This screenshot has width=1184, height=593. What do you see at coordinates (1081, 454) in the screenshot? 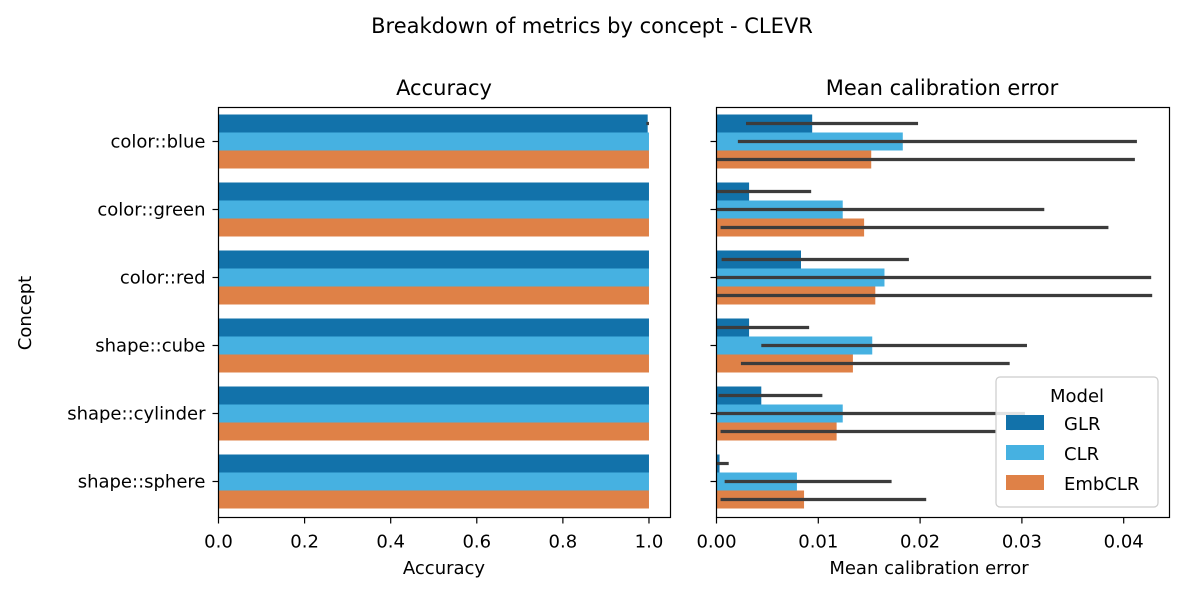
I see `legend-label-clr: CLR` at bounding box center [1081, 454].